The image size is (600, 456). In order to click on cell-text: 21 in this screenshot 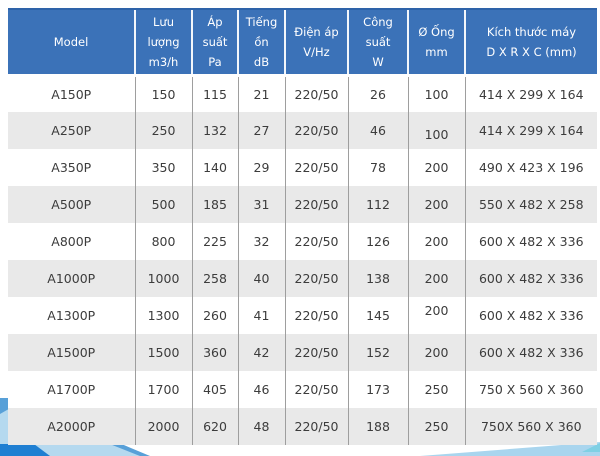, I will do `click(261, 94)`.